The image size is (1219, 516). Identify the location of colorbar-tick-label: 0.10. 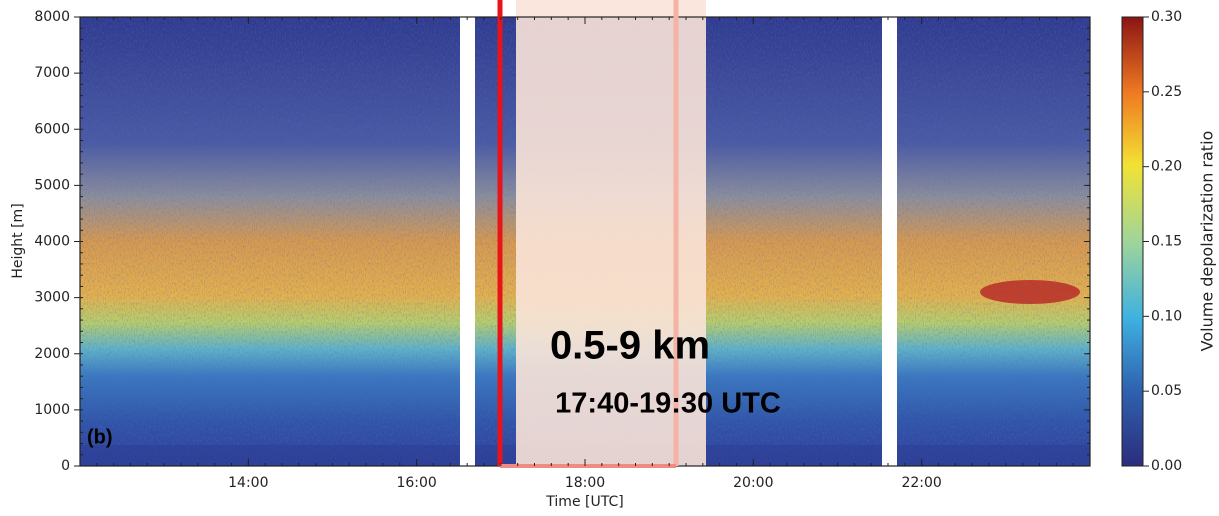
(1166, 316).